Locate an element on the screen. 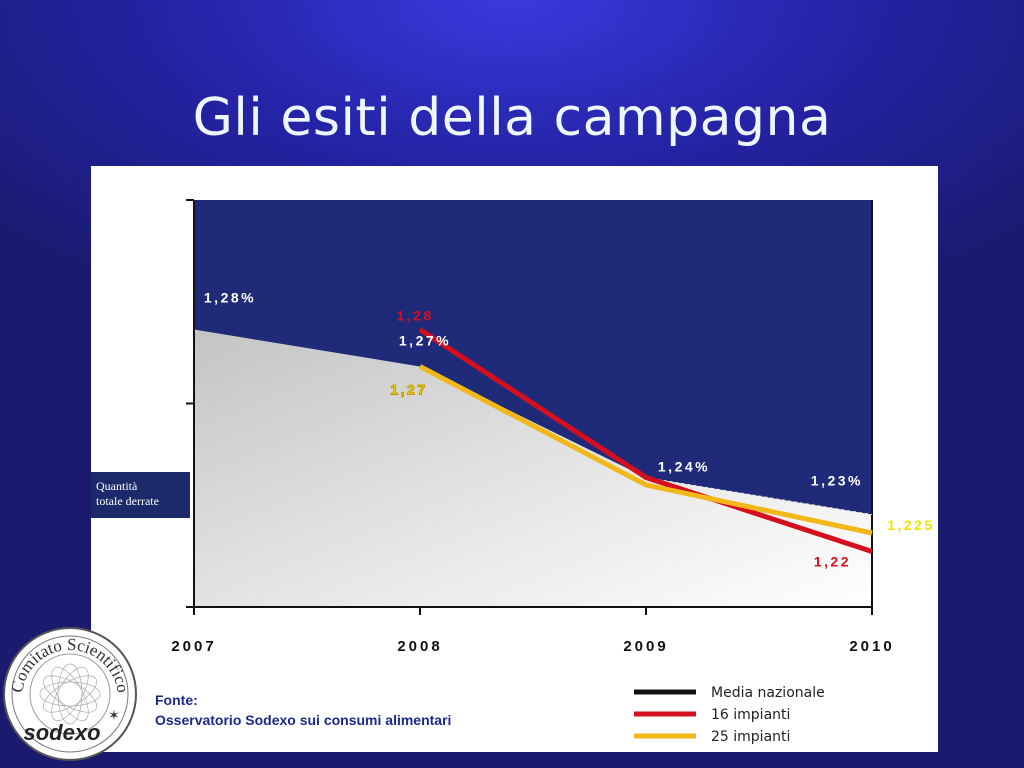 The height and width of the screenshot is (768, 1024). slide-title: Gli esiti della campagna is located at coordinates (512, 118).